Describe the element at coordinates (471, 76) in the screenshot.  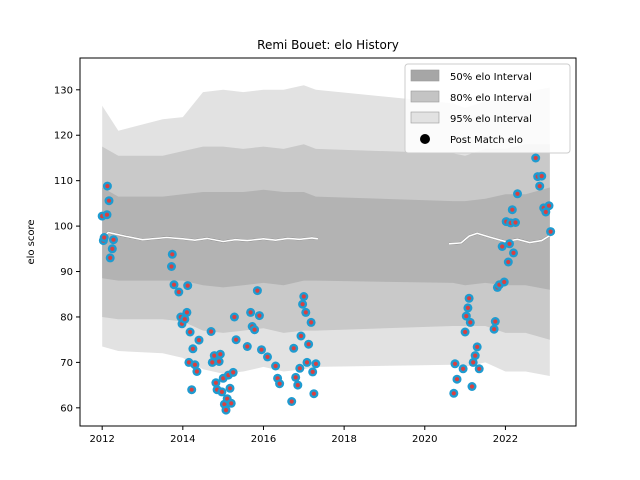
I see `legend-entry: 50% elo Interval` at that location.